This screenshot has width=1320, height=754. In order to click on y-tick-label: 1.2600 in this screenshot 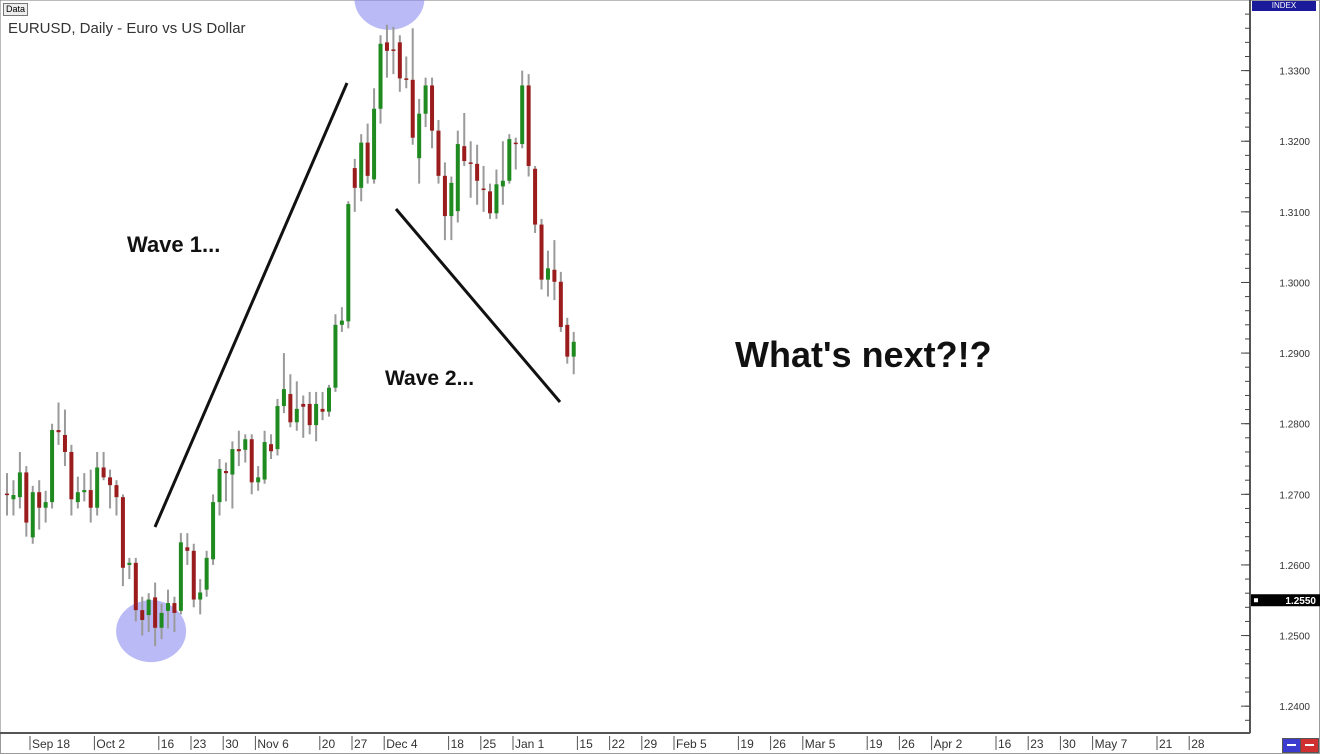, I will do `click(1294, 566)`.